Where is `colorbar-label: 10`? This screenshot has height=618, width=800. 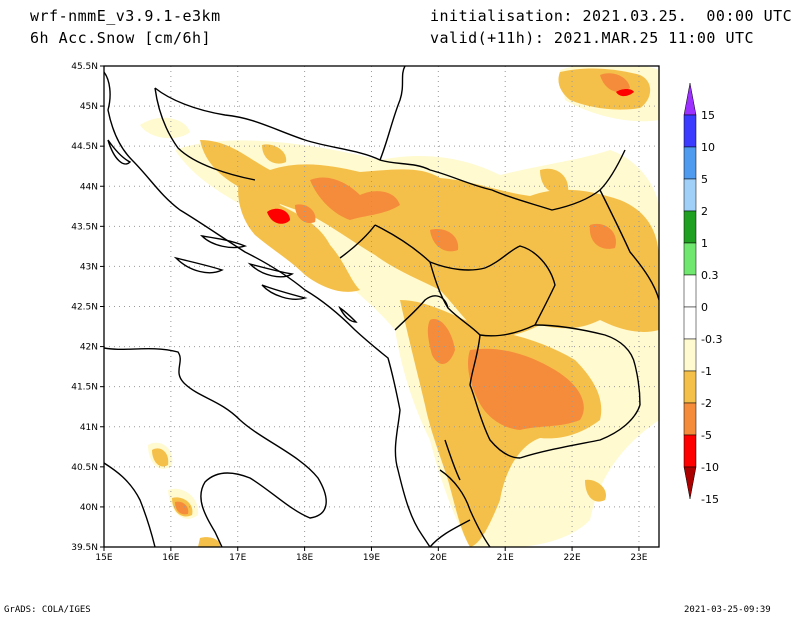
colorbar-label: 10 is located at coordinates (708, 147).